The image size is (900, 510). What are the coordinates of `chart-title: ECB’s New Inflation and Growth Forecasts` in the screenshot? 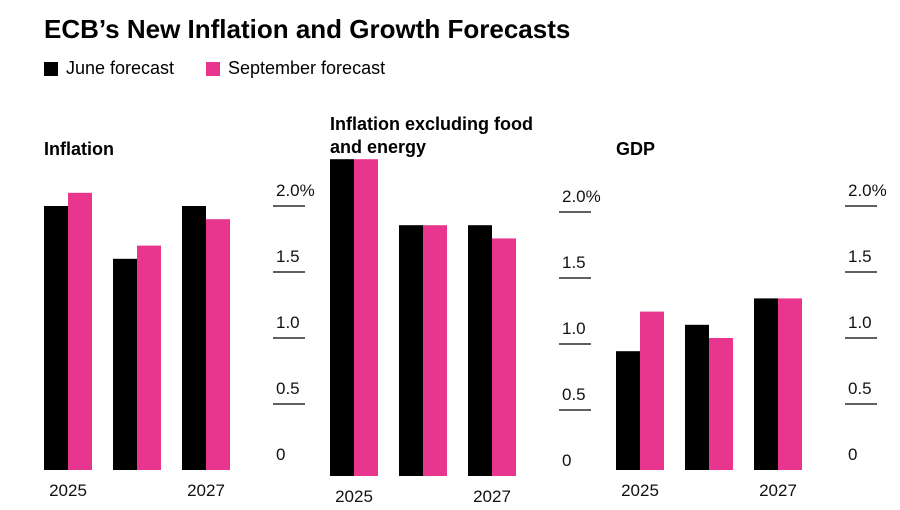 It's located at (307, 29).